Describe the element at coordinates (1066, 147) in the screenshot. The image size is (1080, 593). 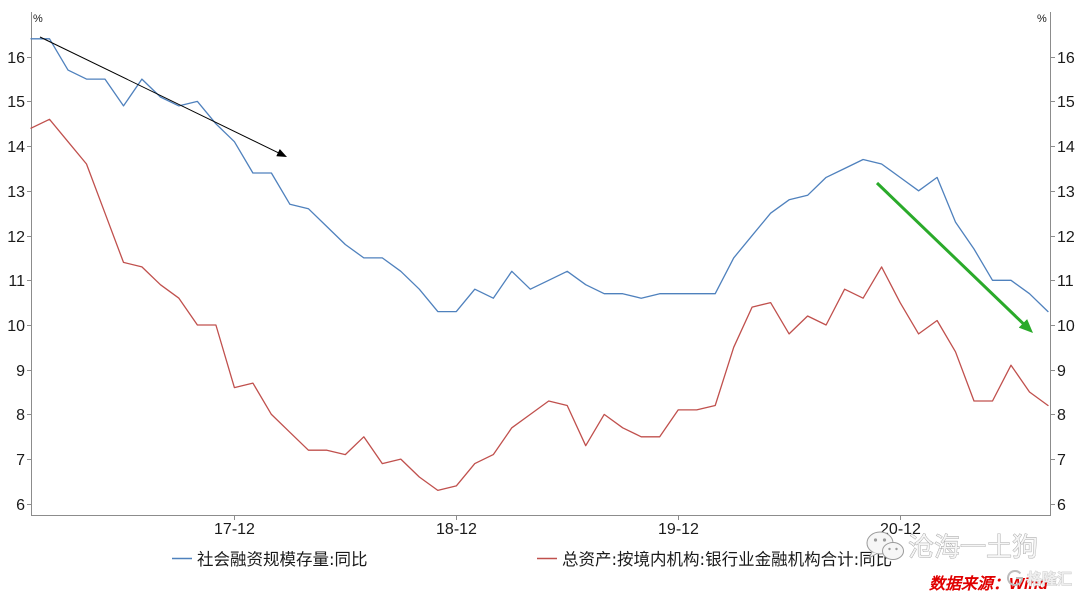
I see `right-y-tick-label: 14` at that location.